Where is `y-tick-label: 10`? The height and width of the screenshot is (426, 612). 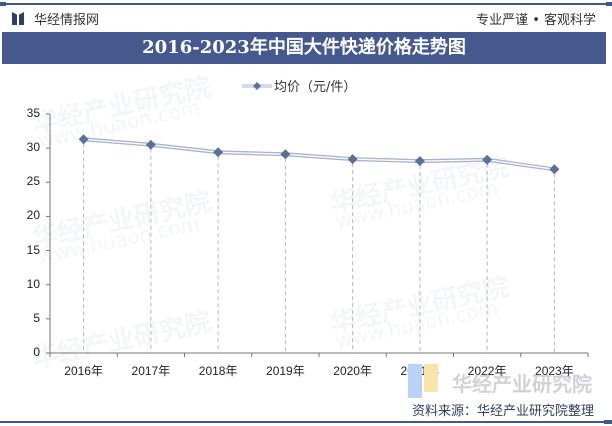
y-tick-label: 10 is located at coordinates (33, 283).